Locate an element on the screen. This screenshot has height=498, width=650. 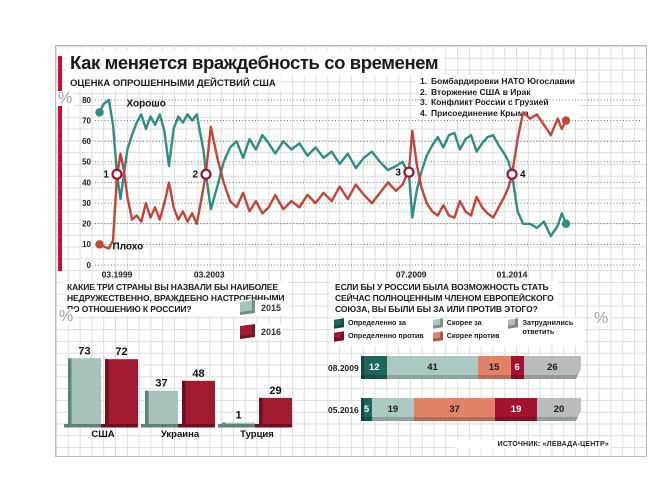
x-axis-tick-label: 03.2003 is located at coordinates (209, 275).